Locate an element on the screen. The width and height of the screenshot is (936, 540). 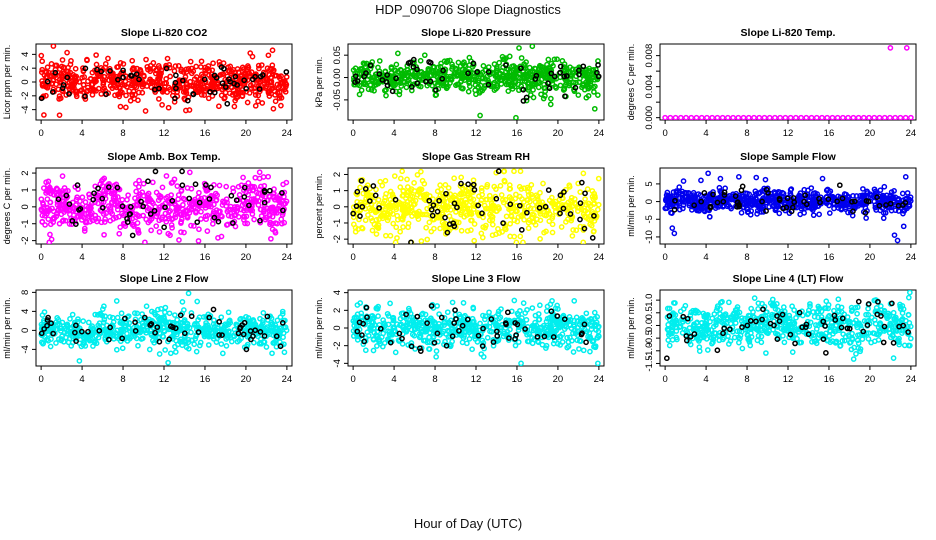
x-tick-label: 16 is located at coordinates (205, 257).